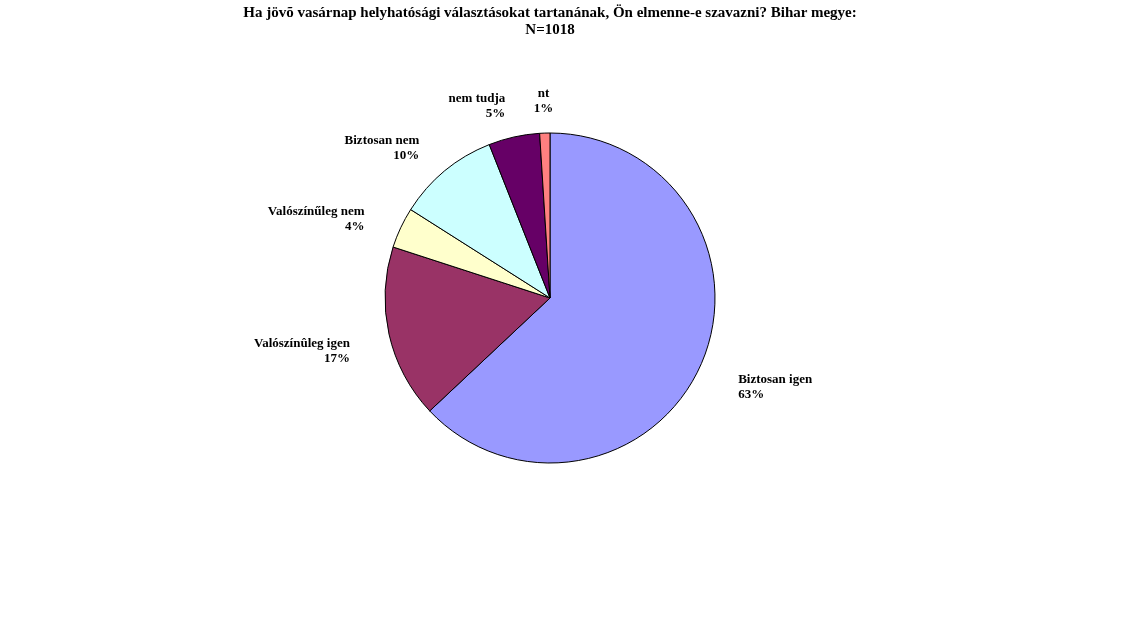 The width and height of the screenshot is (1135, 622). Describe the element at coordinates (316, 210) in the screenshot. I see `slice-label: Valószínűleg nem` at that location.